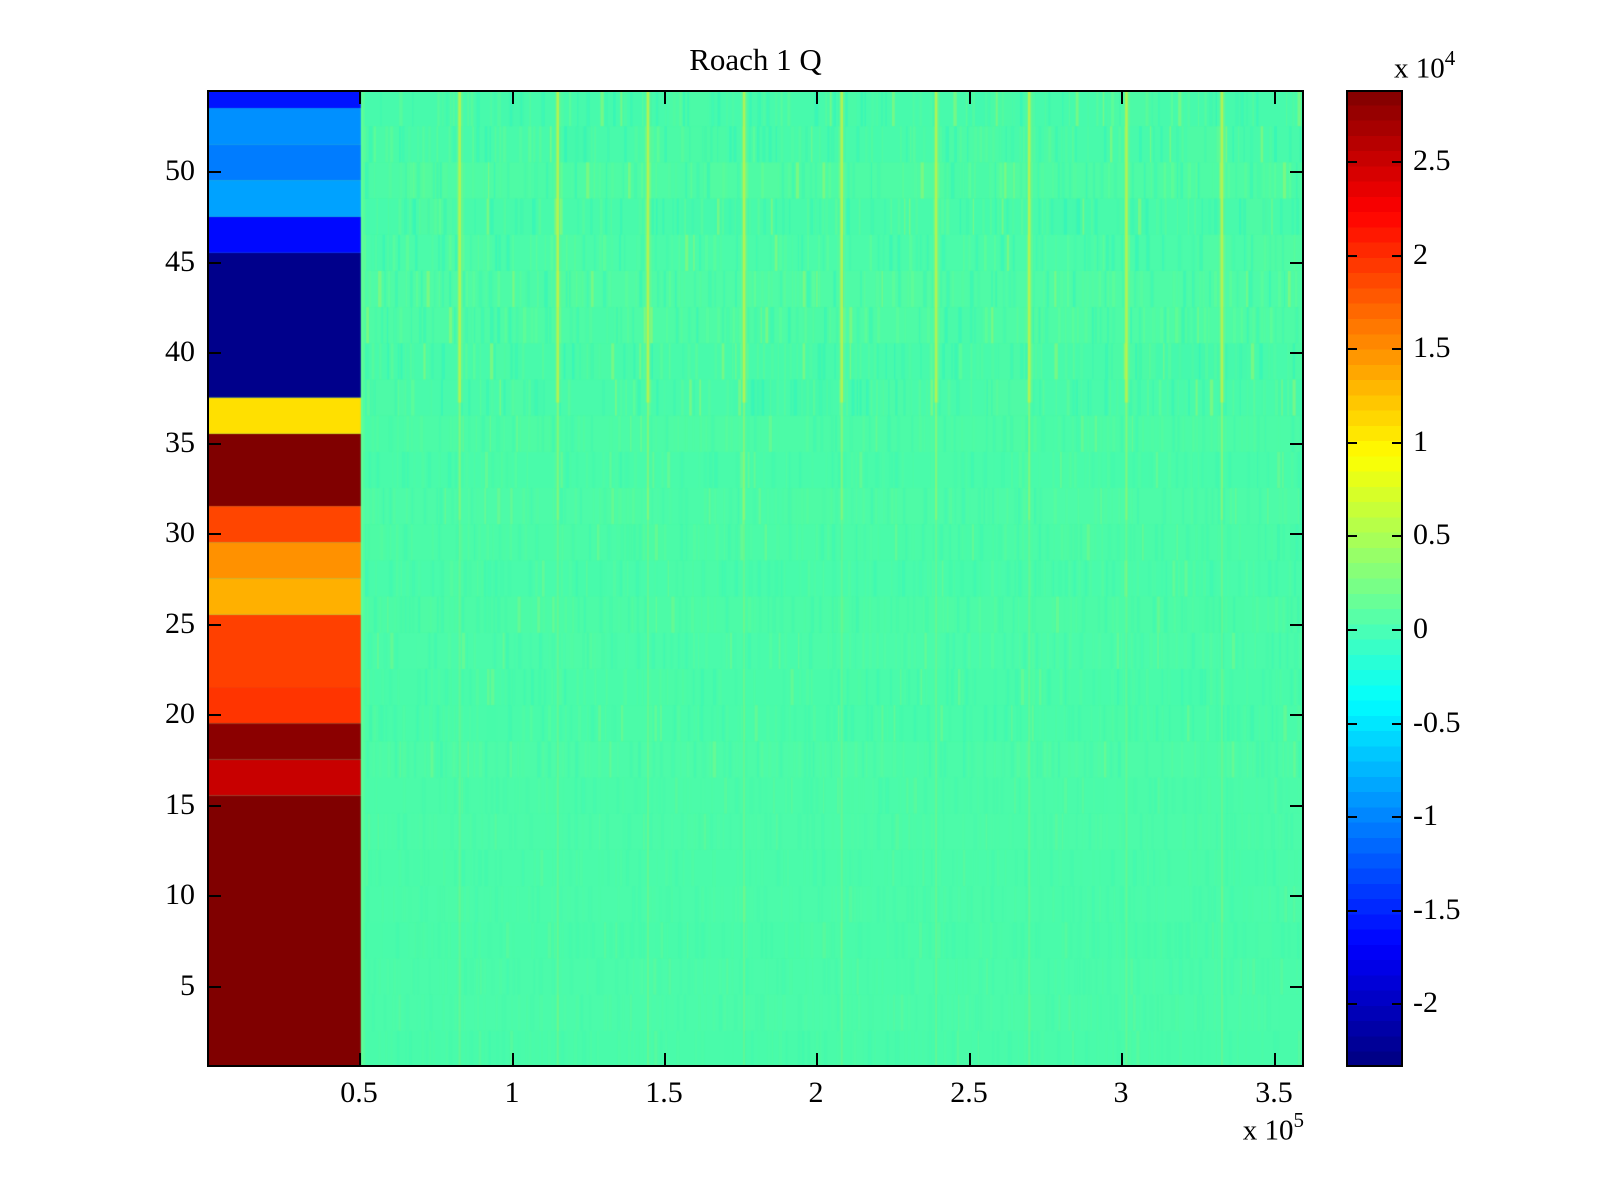 Image resolution: width=1600 pixels, height=1200 pixels. What do you see at coordinates (1420, 441) in the screenshot?
I see `colorbar-tick-label: 1` at bounding box center [1420, 441].